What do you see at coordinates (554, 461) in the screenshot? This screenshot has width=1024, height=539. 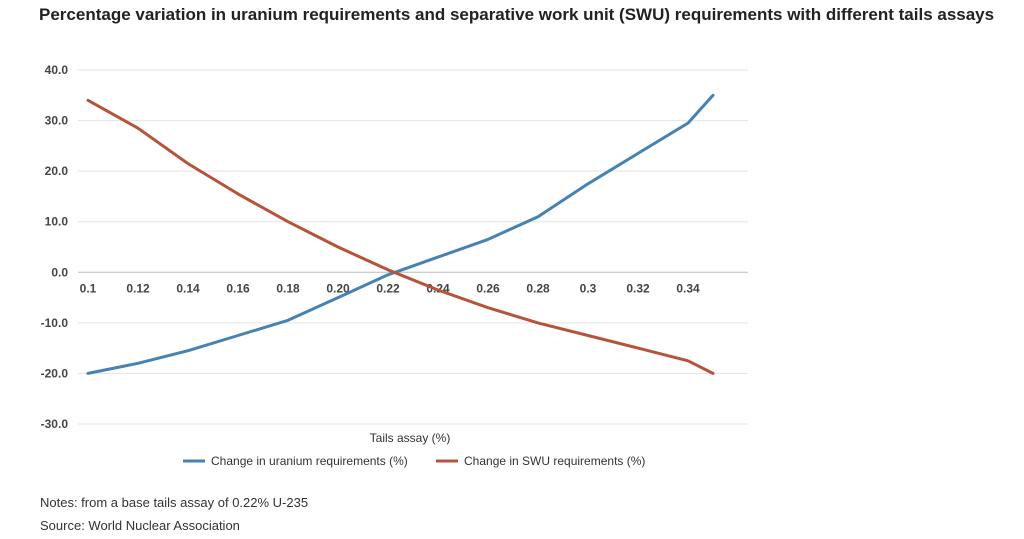 I see `legend-label: Change in SWU requirements (%)` at bounding box center [554, 461].